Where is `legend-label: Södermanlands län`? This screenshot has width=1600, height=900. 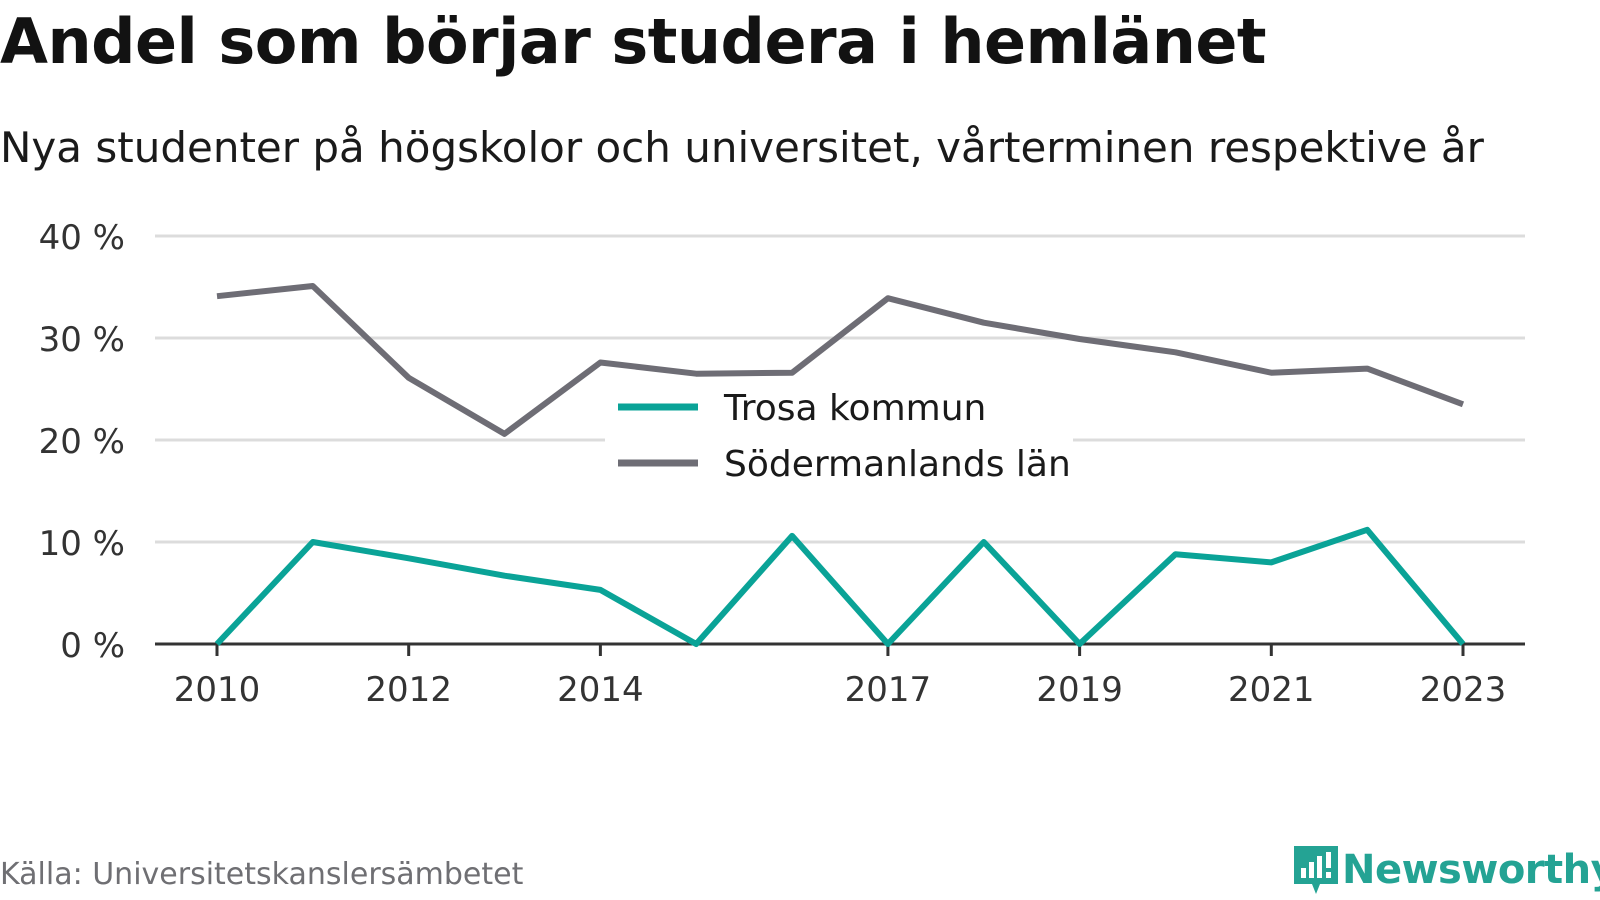
legend-label: Södermanlands län is located at coordinates (897, 464).